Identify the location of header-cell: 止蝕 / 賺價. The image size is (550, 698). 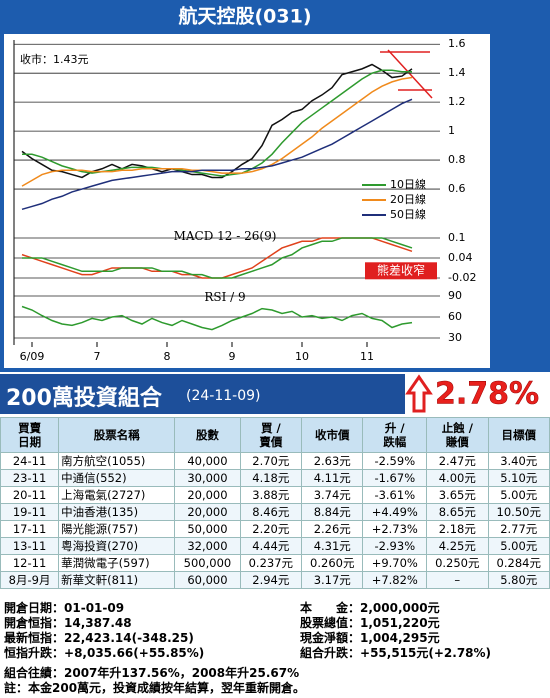
(457, 435).